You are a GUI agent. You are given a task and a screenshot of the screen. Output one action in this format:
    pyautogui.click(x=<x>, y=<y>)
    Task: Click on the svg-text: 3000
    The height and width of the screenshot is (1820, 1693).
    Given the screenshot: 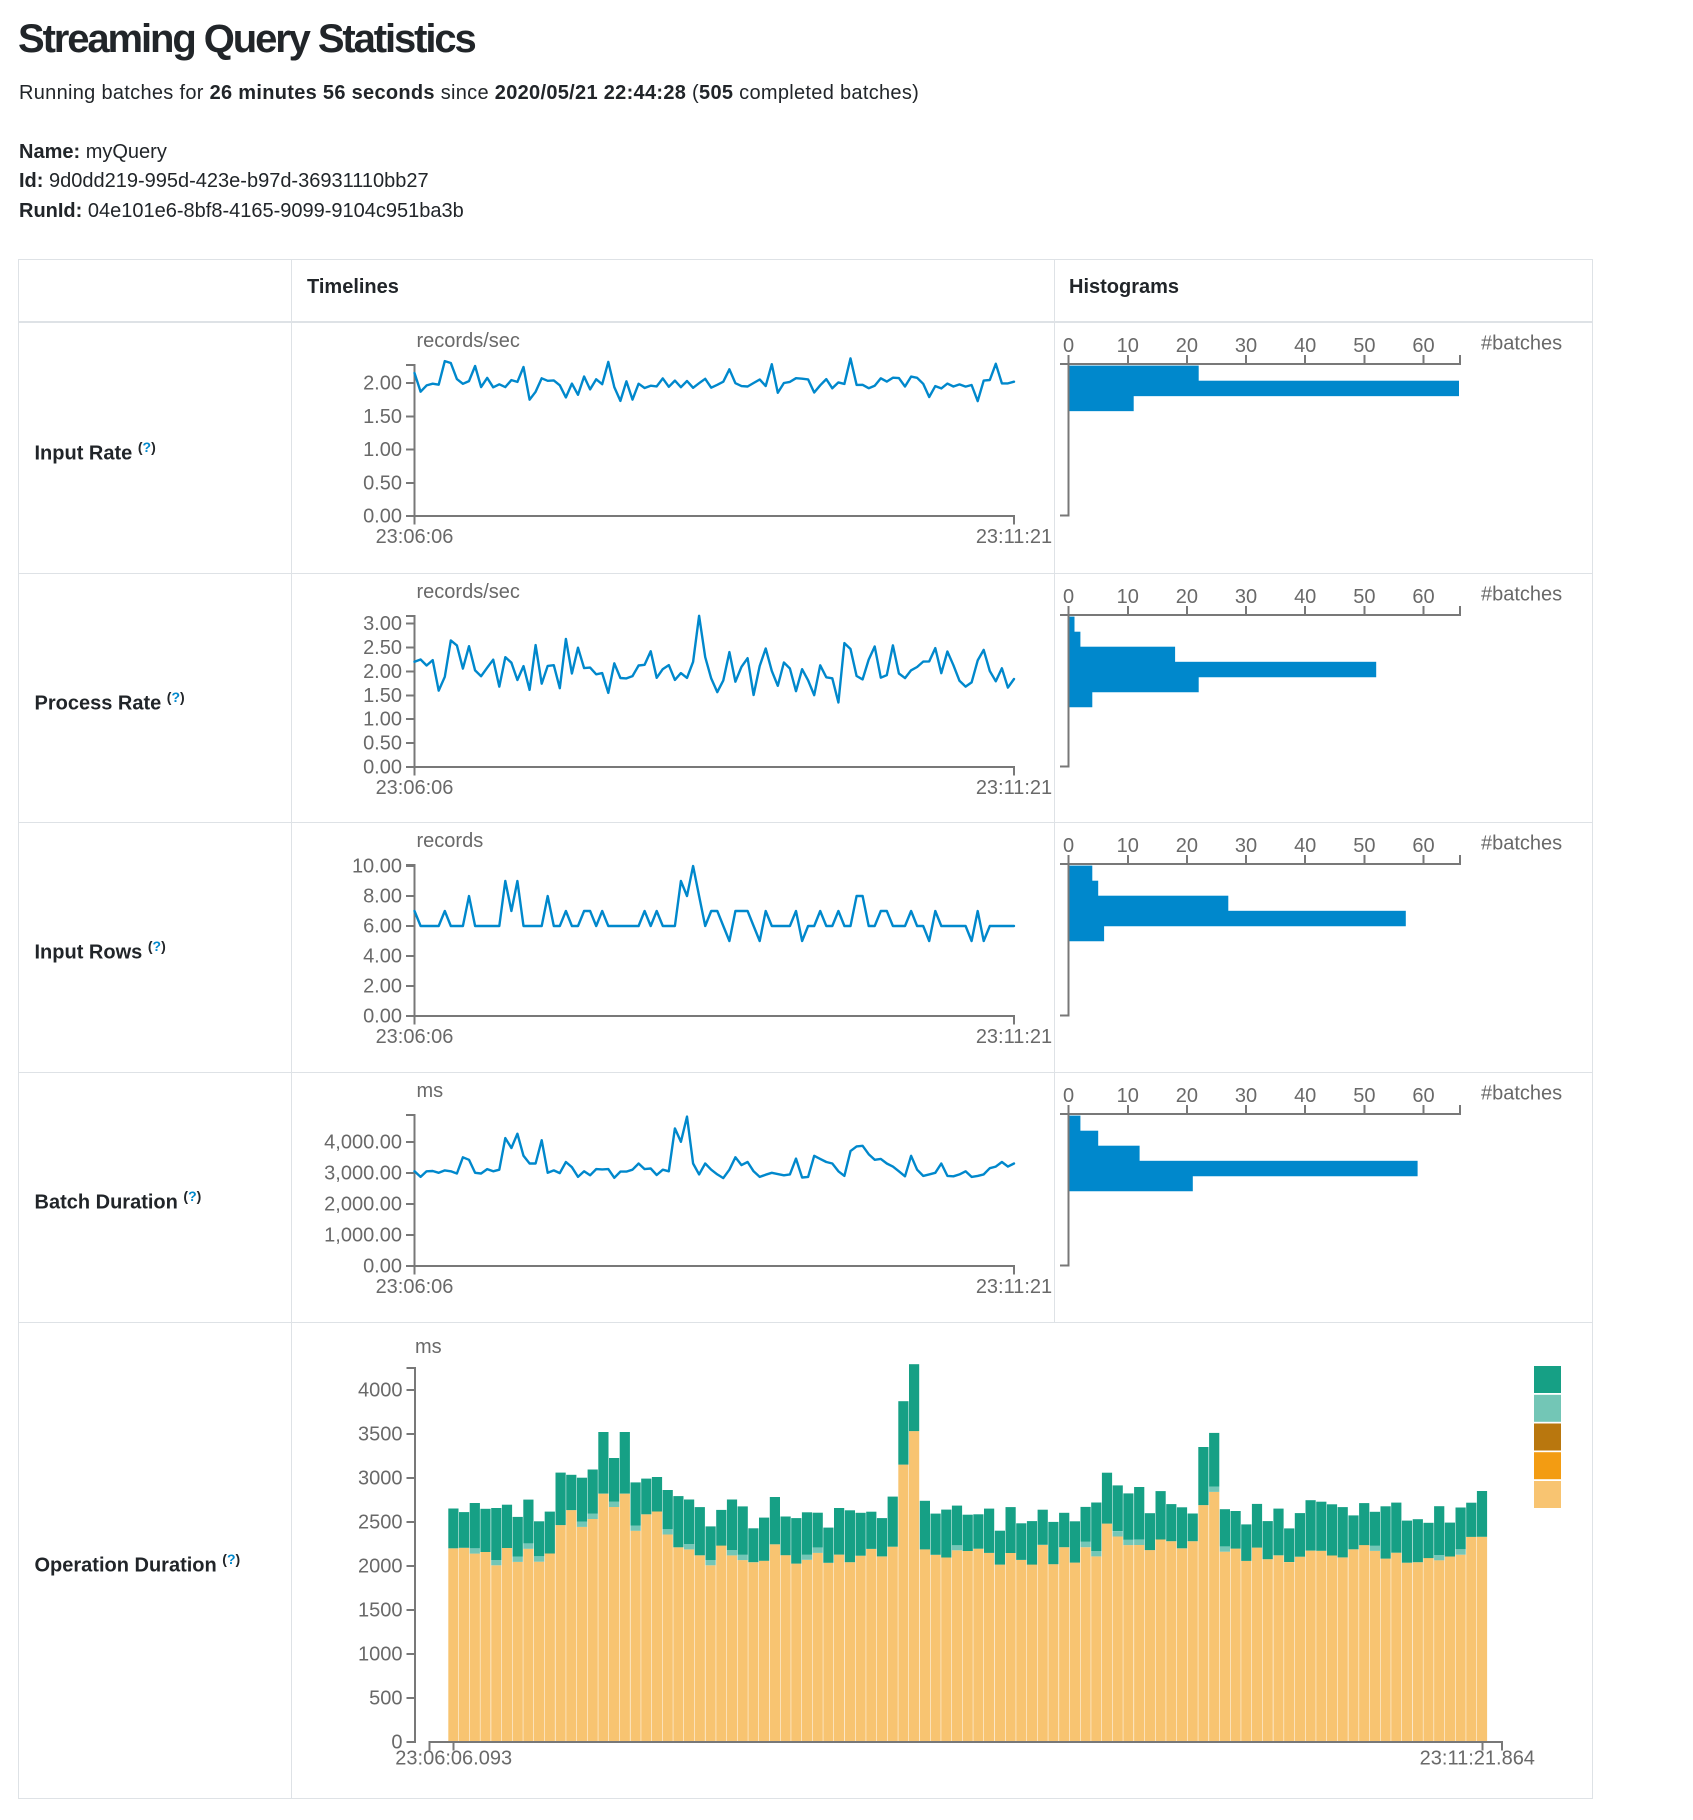 What is the action you would take?
    pyautogui.click(x=380, y=1478)
    